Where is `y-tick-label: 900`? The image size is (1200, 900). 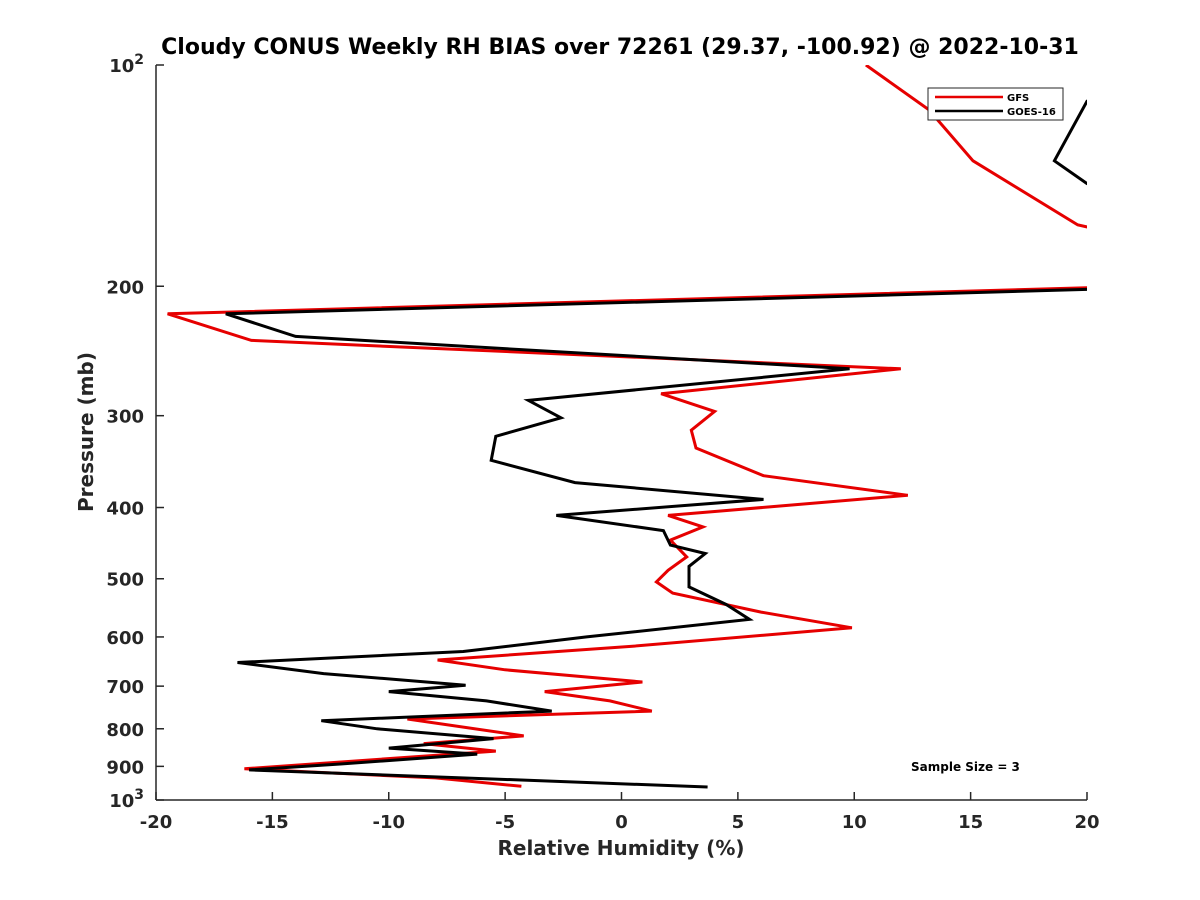
y-tick-label: 900 is located at coordinates (125, 767).